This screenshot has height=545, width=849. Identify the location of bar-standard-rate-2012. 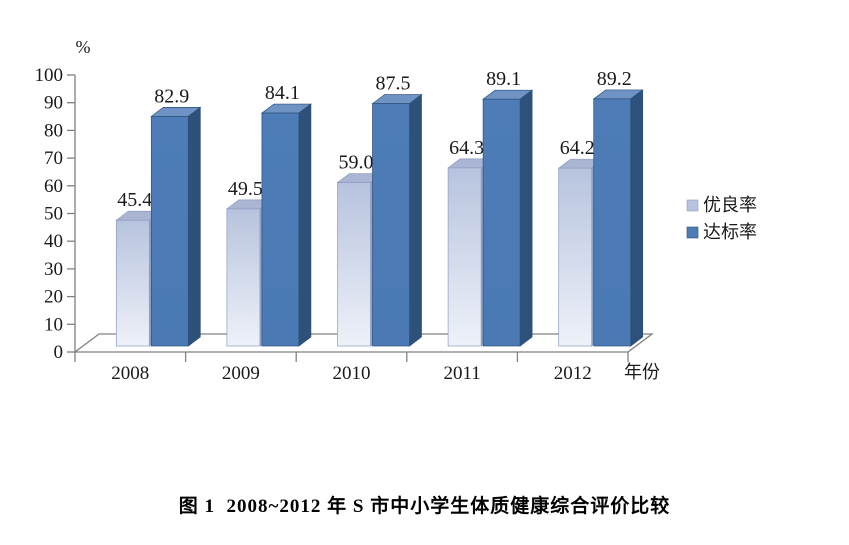
(618, 218).